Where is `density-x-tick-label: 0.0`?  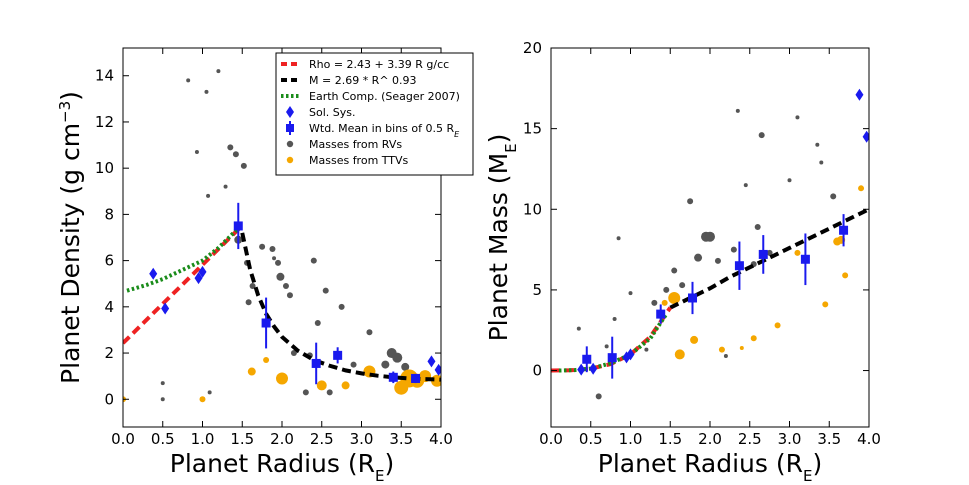
density-x-tick-label: 0.0 is located at coordinates (123, 439).